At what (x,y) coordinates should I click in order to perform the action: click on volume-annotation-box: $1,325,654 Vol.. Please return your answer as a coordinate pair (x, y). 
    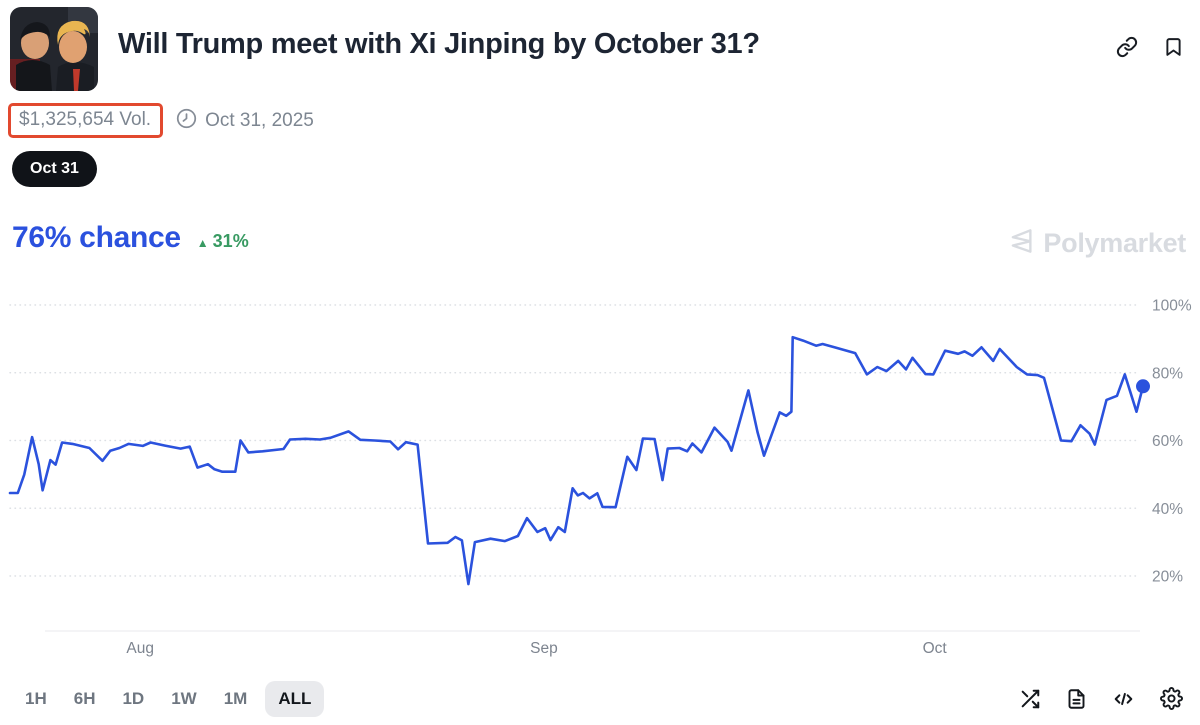
    Looking at the image, I should click on (86, 120).